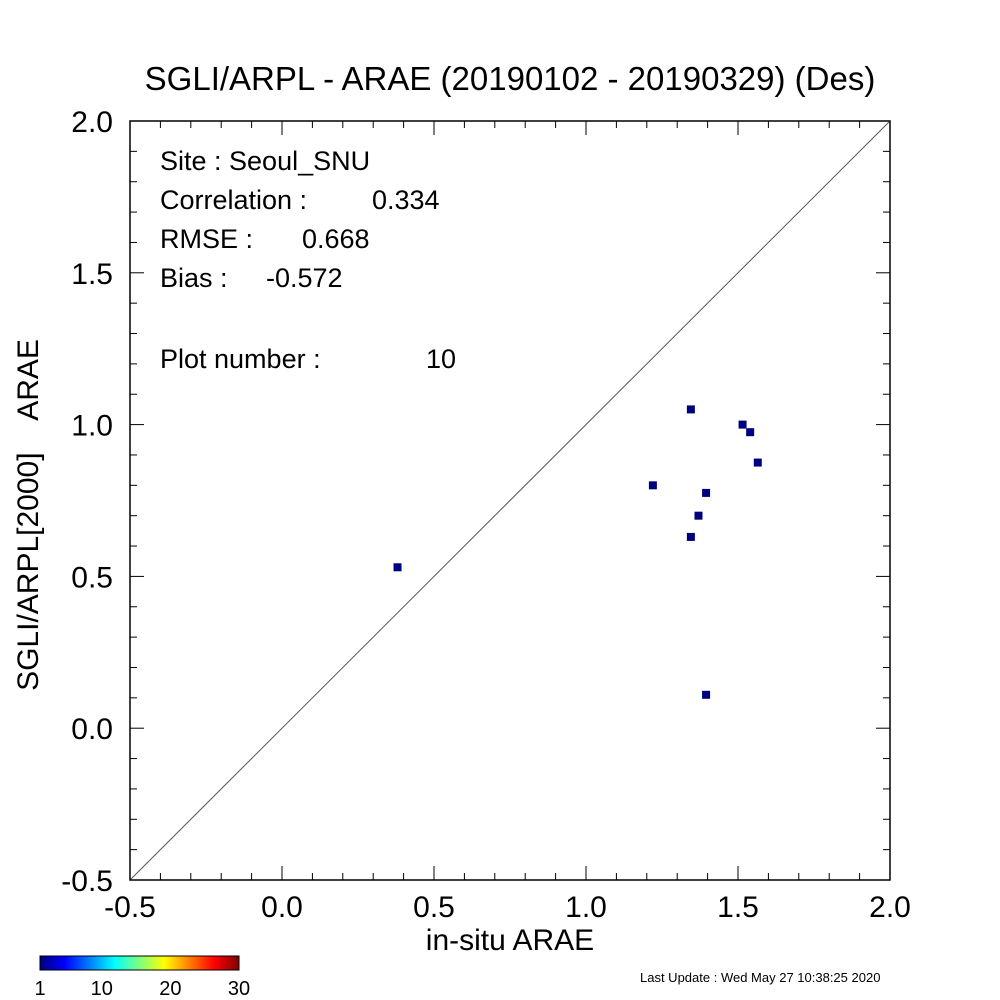 The width and height of the screenshot is (1000, 1000). Describe the element at coordinates (28, 515) in the screenshot. I see `y-axis-label: SGLI/ARPL[2000] ARAE` at that location.